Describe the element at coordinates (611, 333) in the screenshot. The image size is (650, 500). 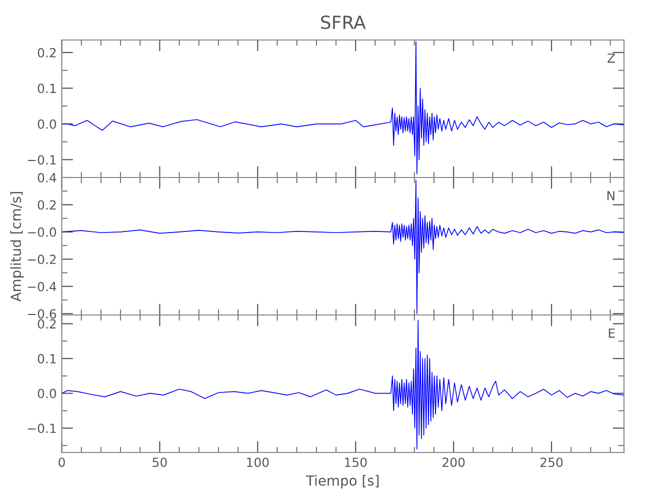
I see `annotation: E` at that location.